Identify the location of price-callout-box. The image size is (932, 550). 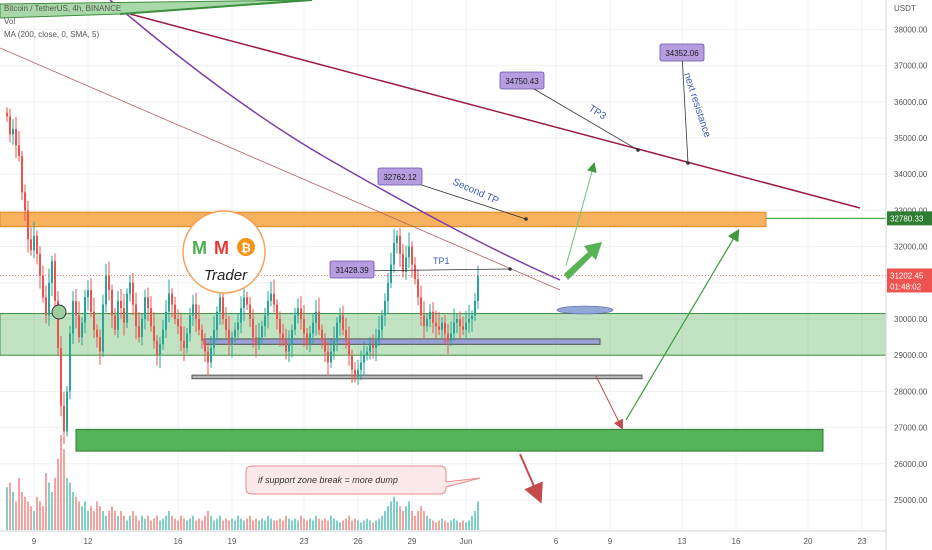
(522, 80).